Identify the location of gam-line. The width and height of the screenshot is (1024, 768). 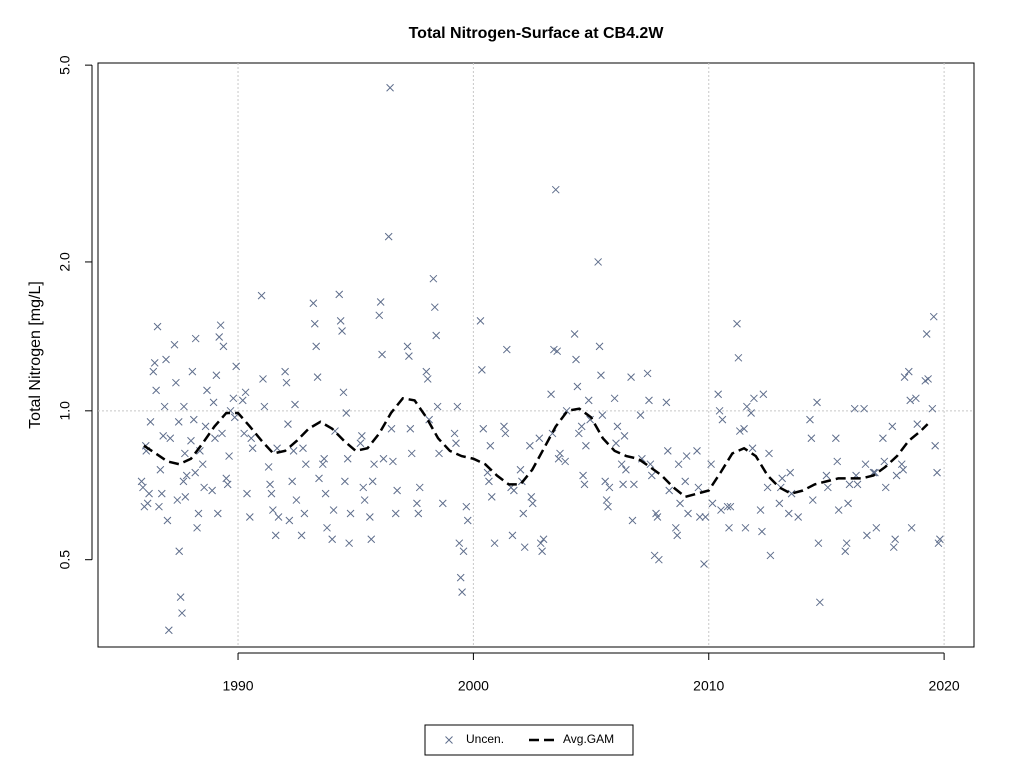
(536, 447).